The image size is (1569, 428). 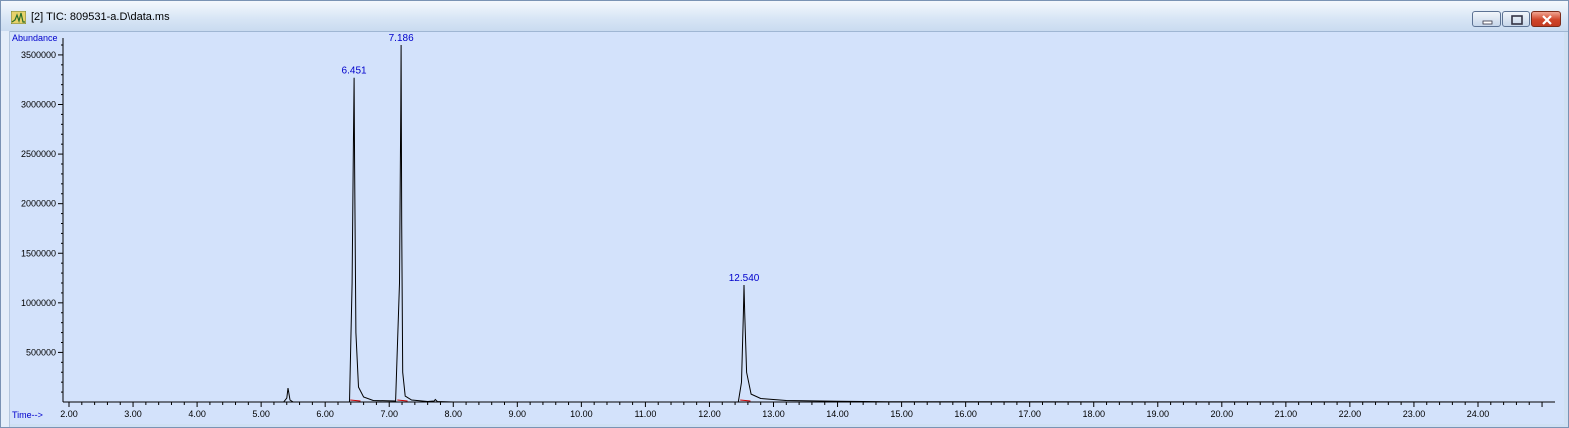 What do you see at coordinates (454, 414) in the screenshot?
I see `x-tick-label: 8.00` at bounding box center [454, 414].